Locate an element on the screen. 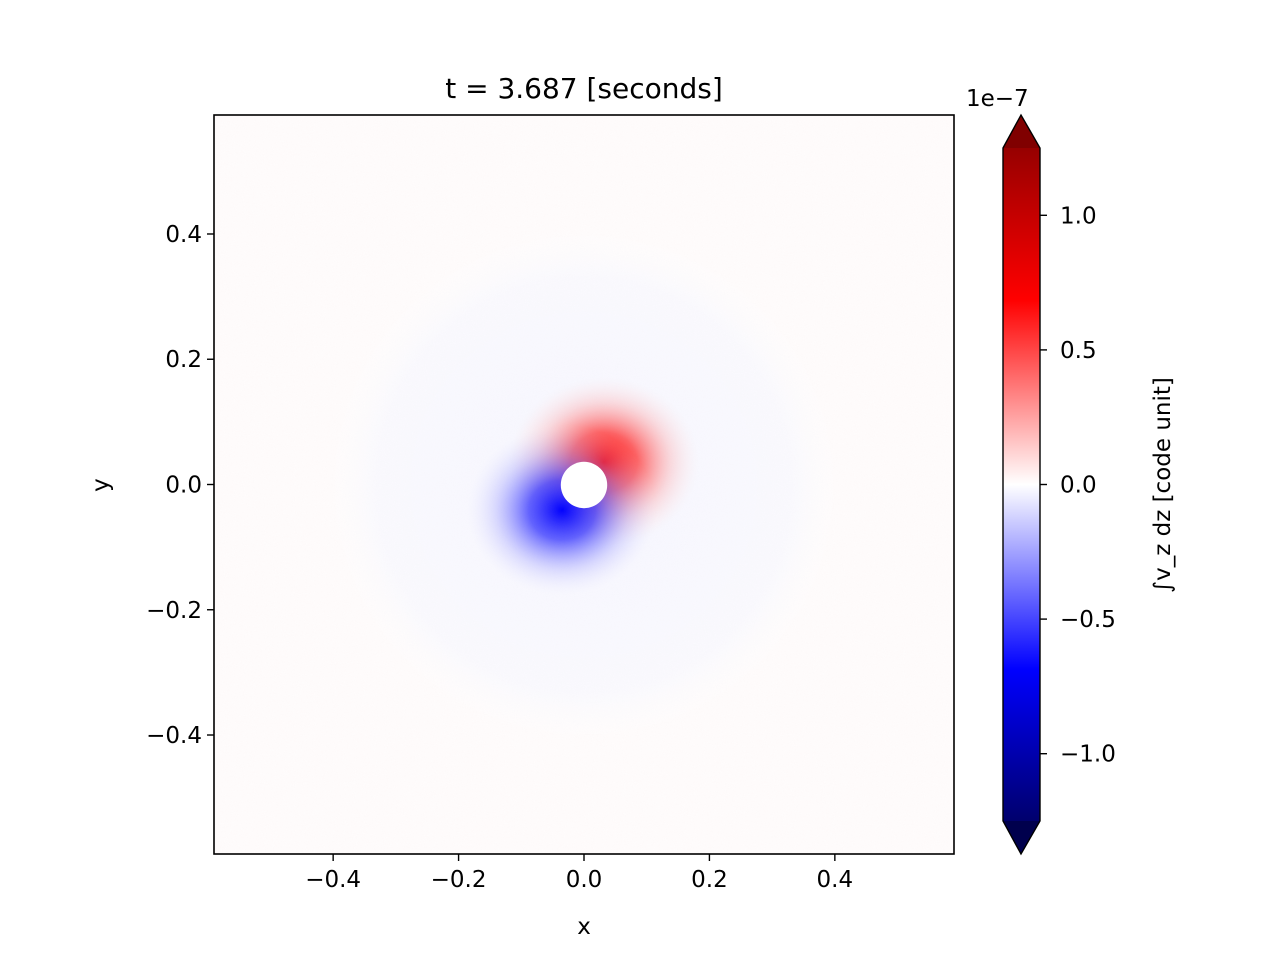  y-axis-label: y is located at coordinates (101, 485).